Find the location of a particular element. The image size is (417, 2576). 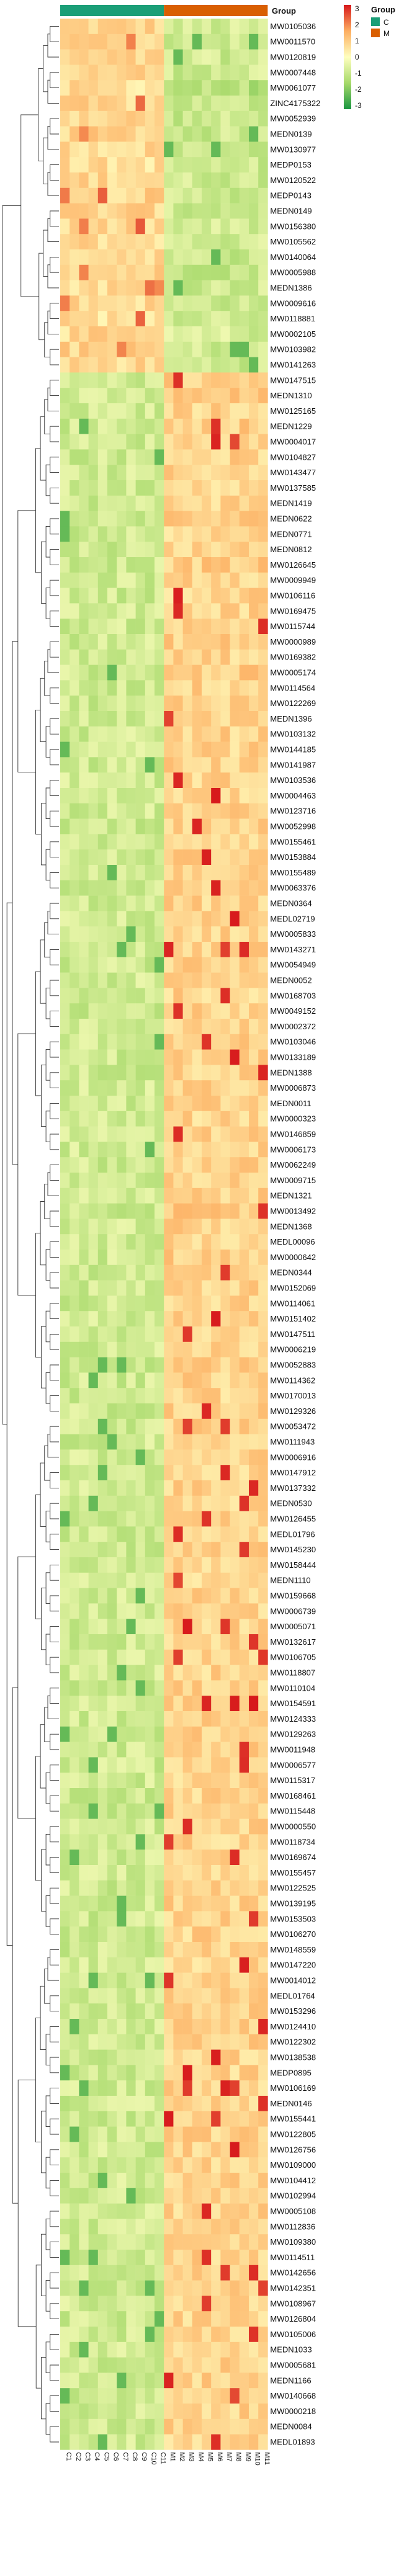

row-label: MEDL01764 is located at coordinates (292, 1995).